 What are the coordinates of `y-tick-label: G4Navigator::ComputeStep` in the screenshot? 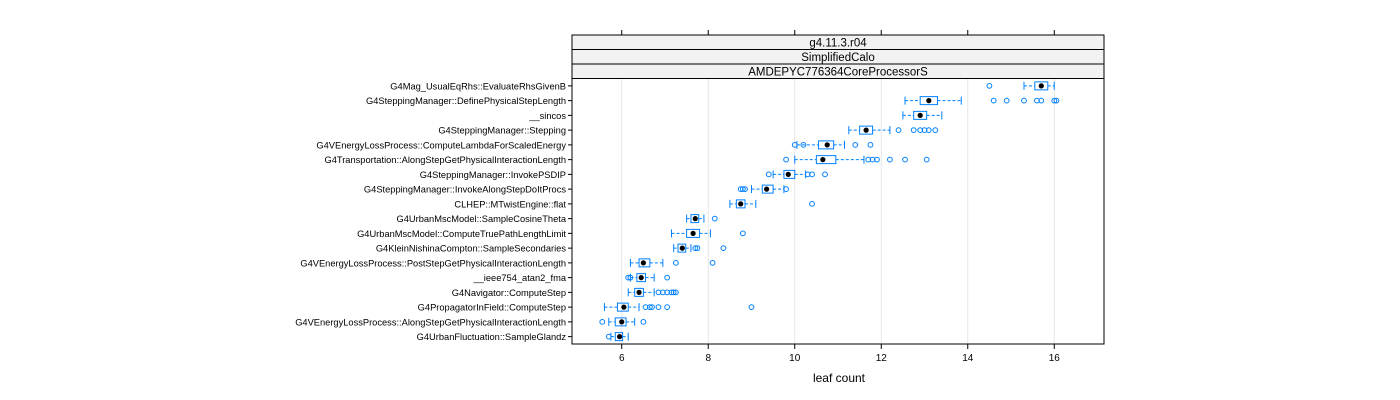 It's located at (509, 293).